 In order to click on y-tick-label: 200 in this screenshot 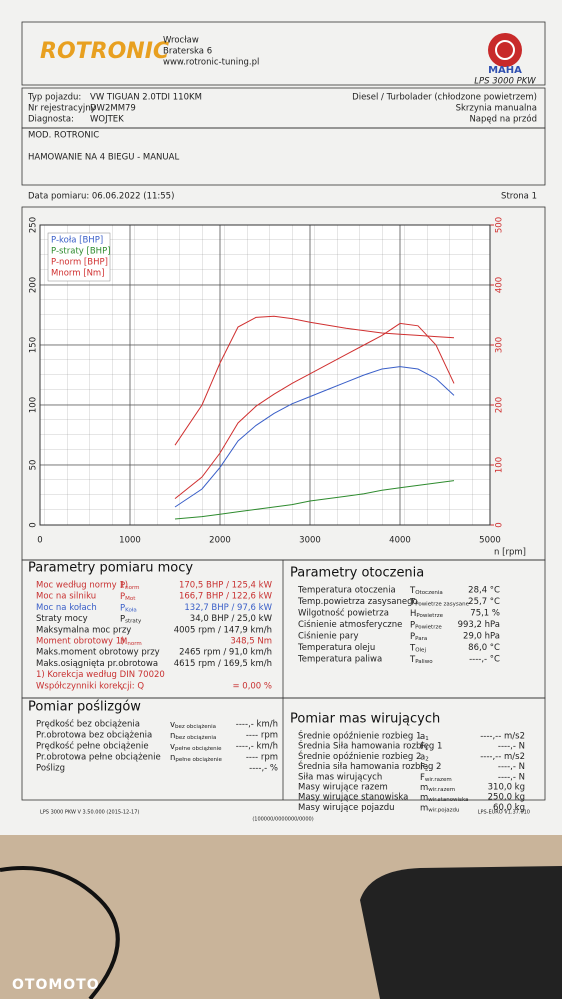, I will do `click(34, 285)`.